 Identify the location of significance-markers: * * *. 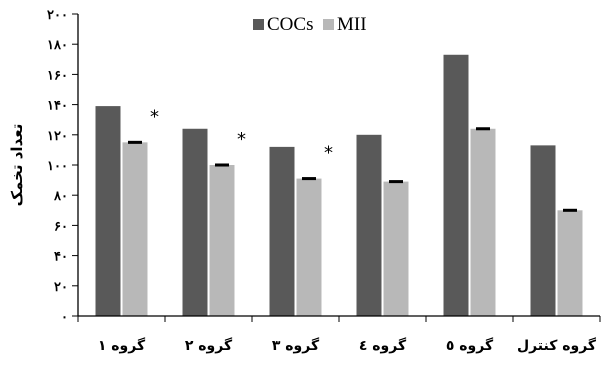
(241, 134).